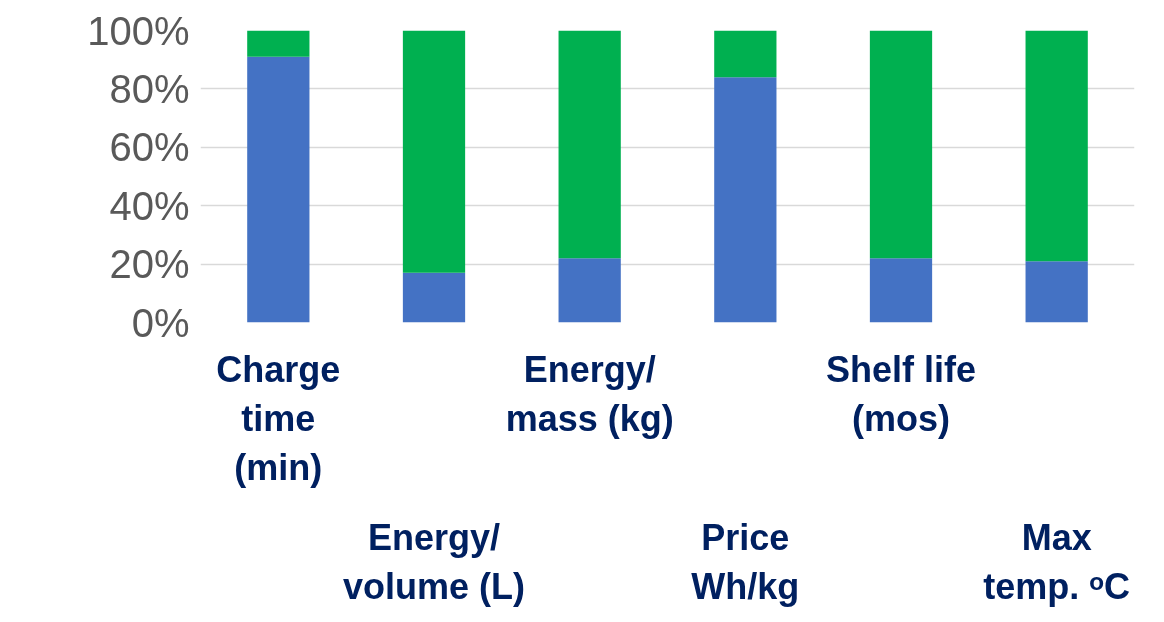 Image resolution: width=1164 pixels, height=622 pixels. Describe the element at coordinates (149, 205) in the screenshot. I see `y-tick-label: 40%` at that location.